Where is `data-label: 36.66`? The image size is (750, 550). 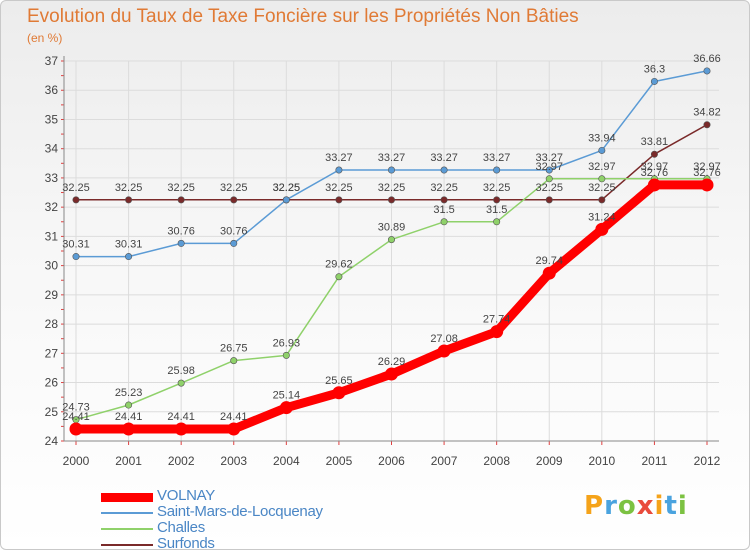 data-label: 36.66 is located at coordinates (707, 59).